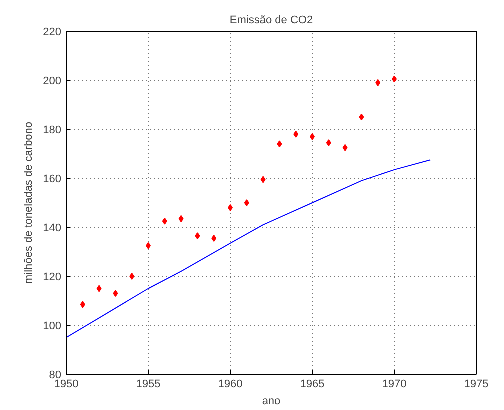 This screenshot has height=410, width=504. What do you see at coordinates (394, 384) in the screenshot?
I see `x-tick-label: 1970` at bounding box center [394, 384].